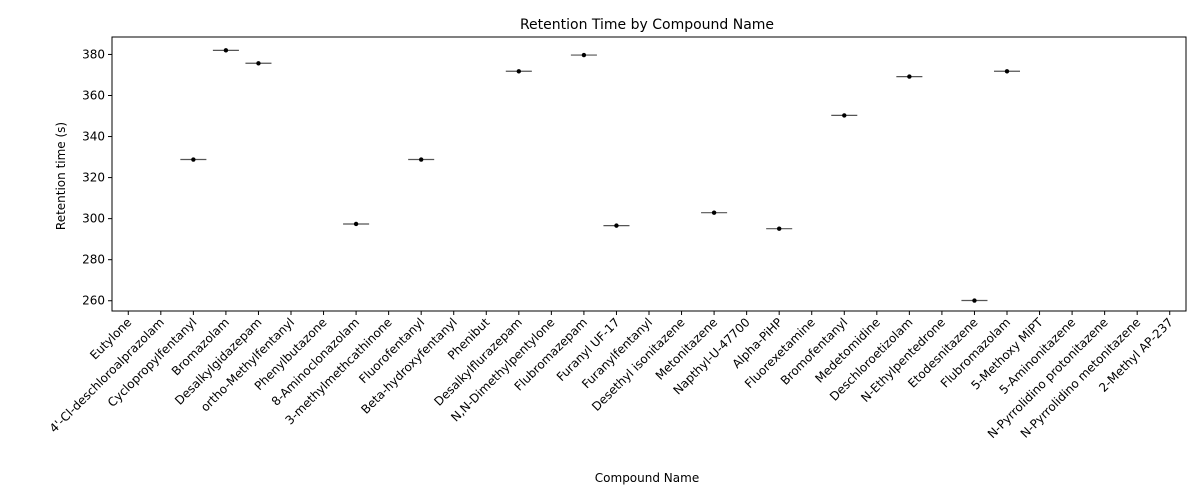 Image resolution: width=1200 pixels, height=500 pixels. I want to click on chart-title: Retention Time by Compound Name, so click(647, 25).